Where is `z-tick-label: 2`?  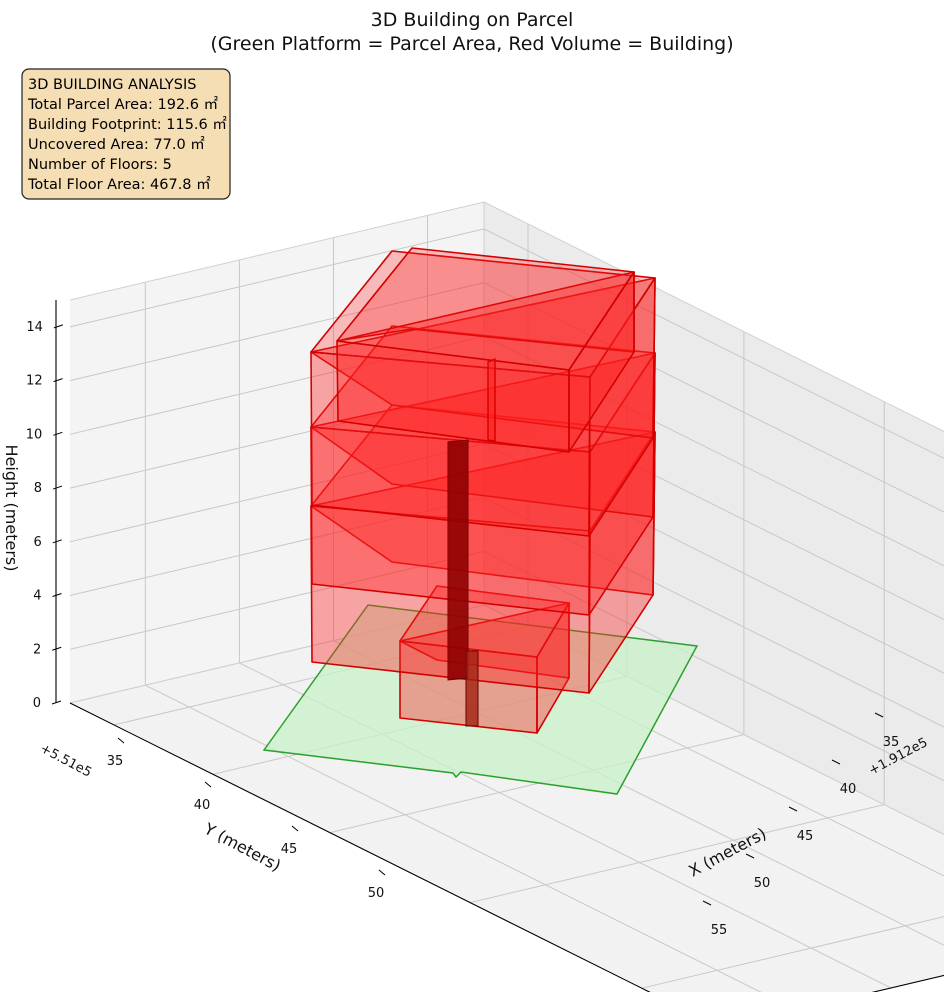
z-tick-label: 2 is located at coordinates (37, 649).